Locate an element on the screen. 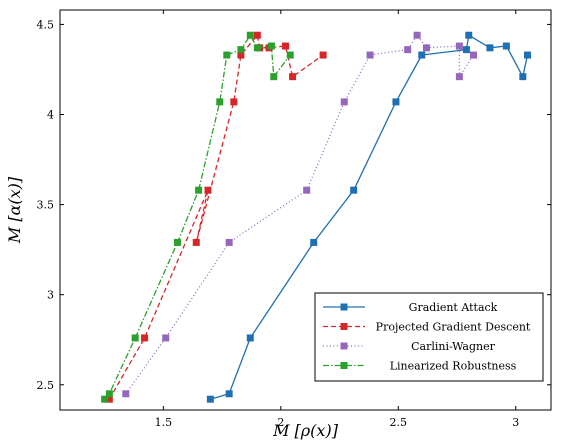  legend-box is located at coordinates (429, 337).